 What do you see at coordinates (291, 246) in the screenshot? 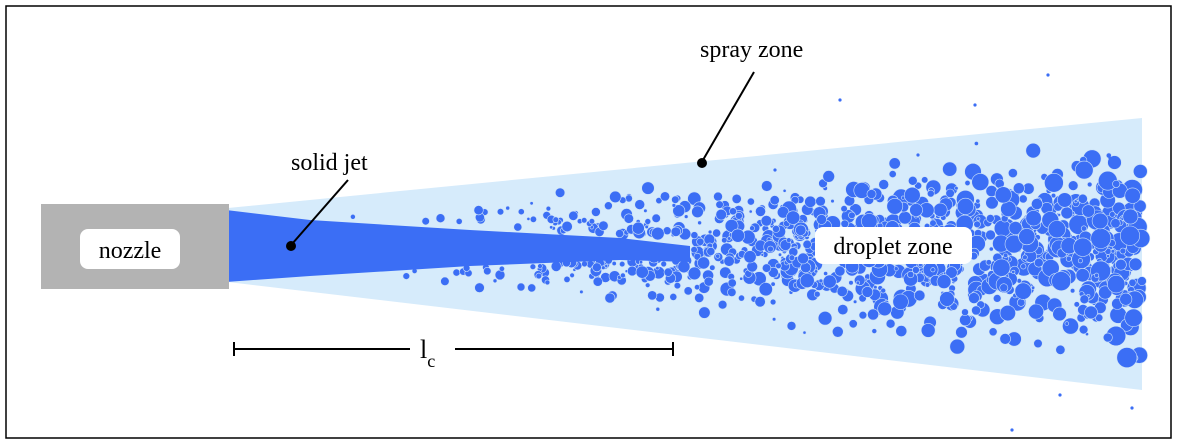
I see `solid-jet-leader-dot` at bounding box center [291, 246].